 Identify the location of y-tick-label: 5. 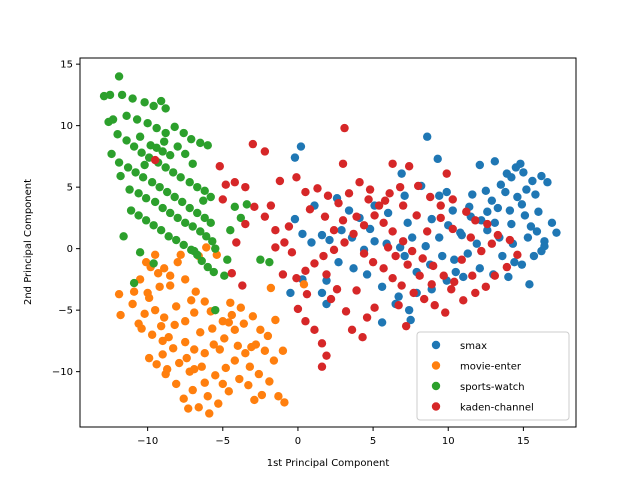
(70, 188).